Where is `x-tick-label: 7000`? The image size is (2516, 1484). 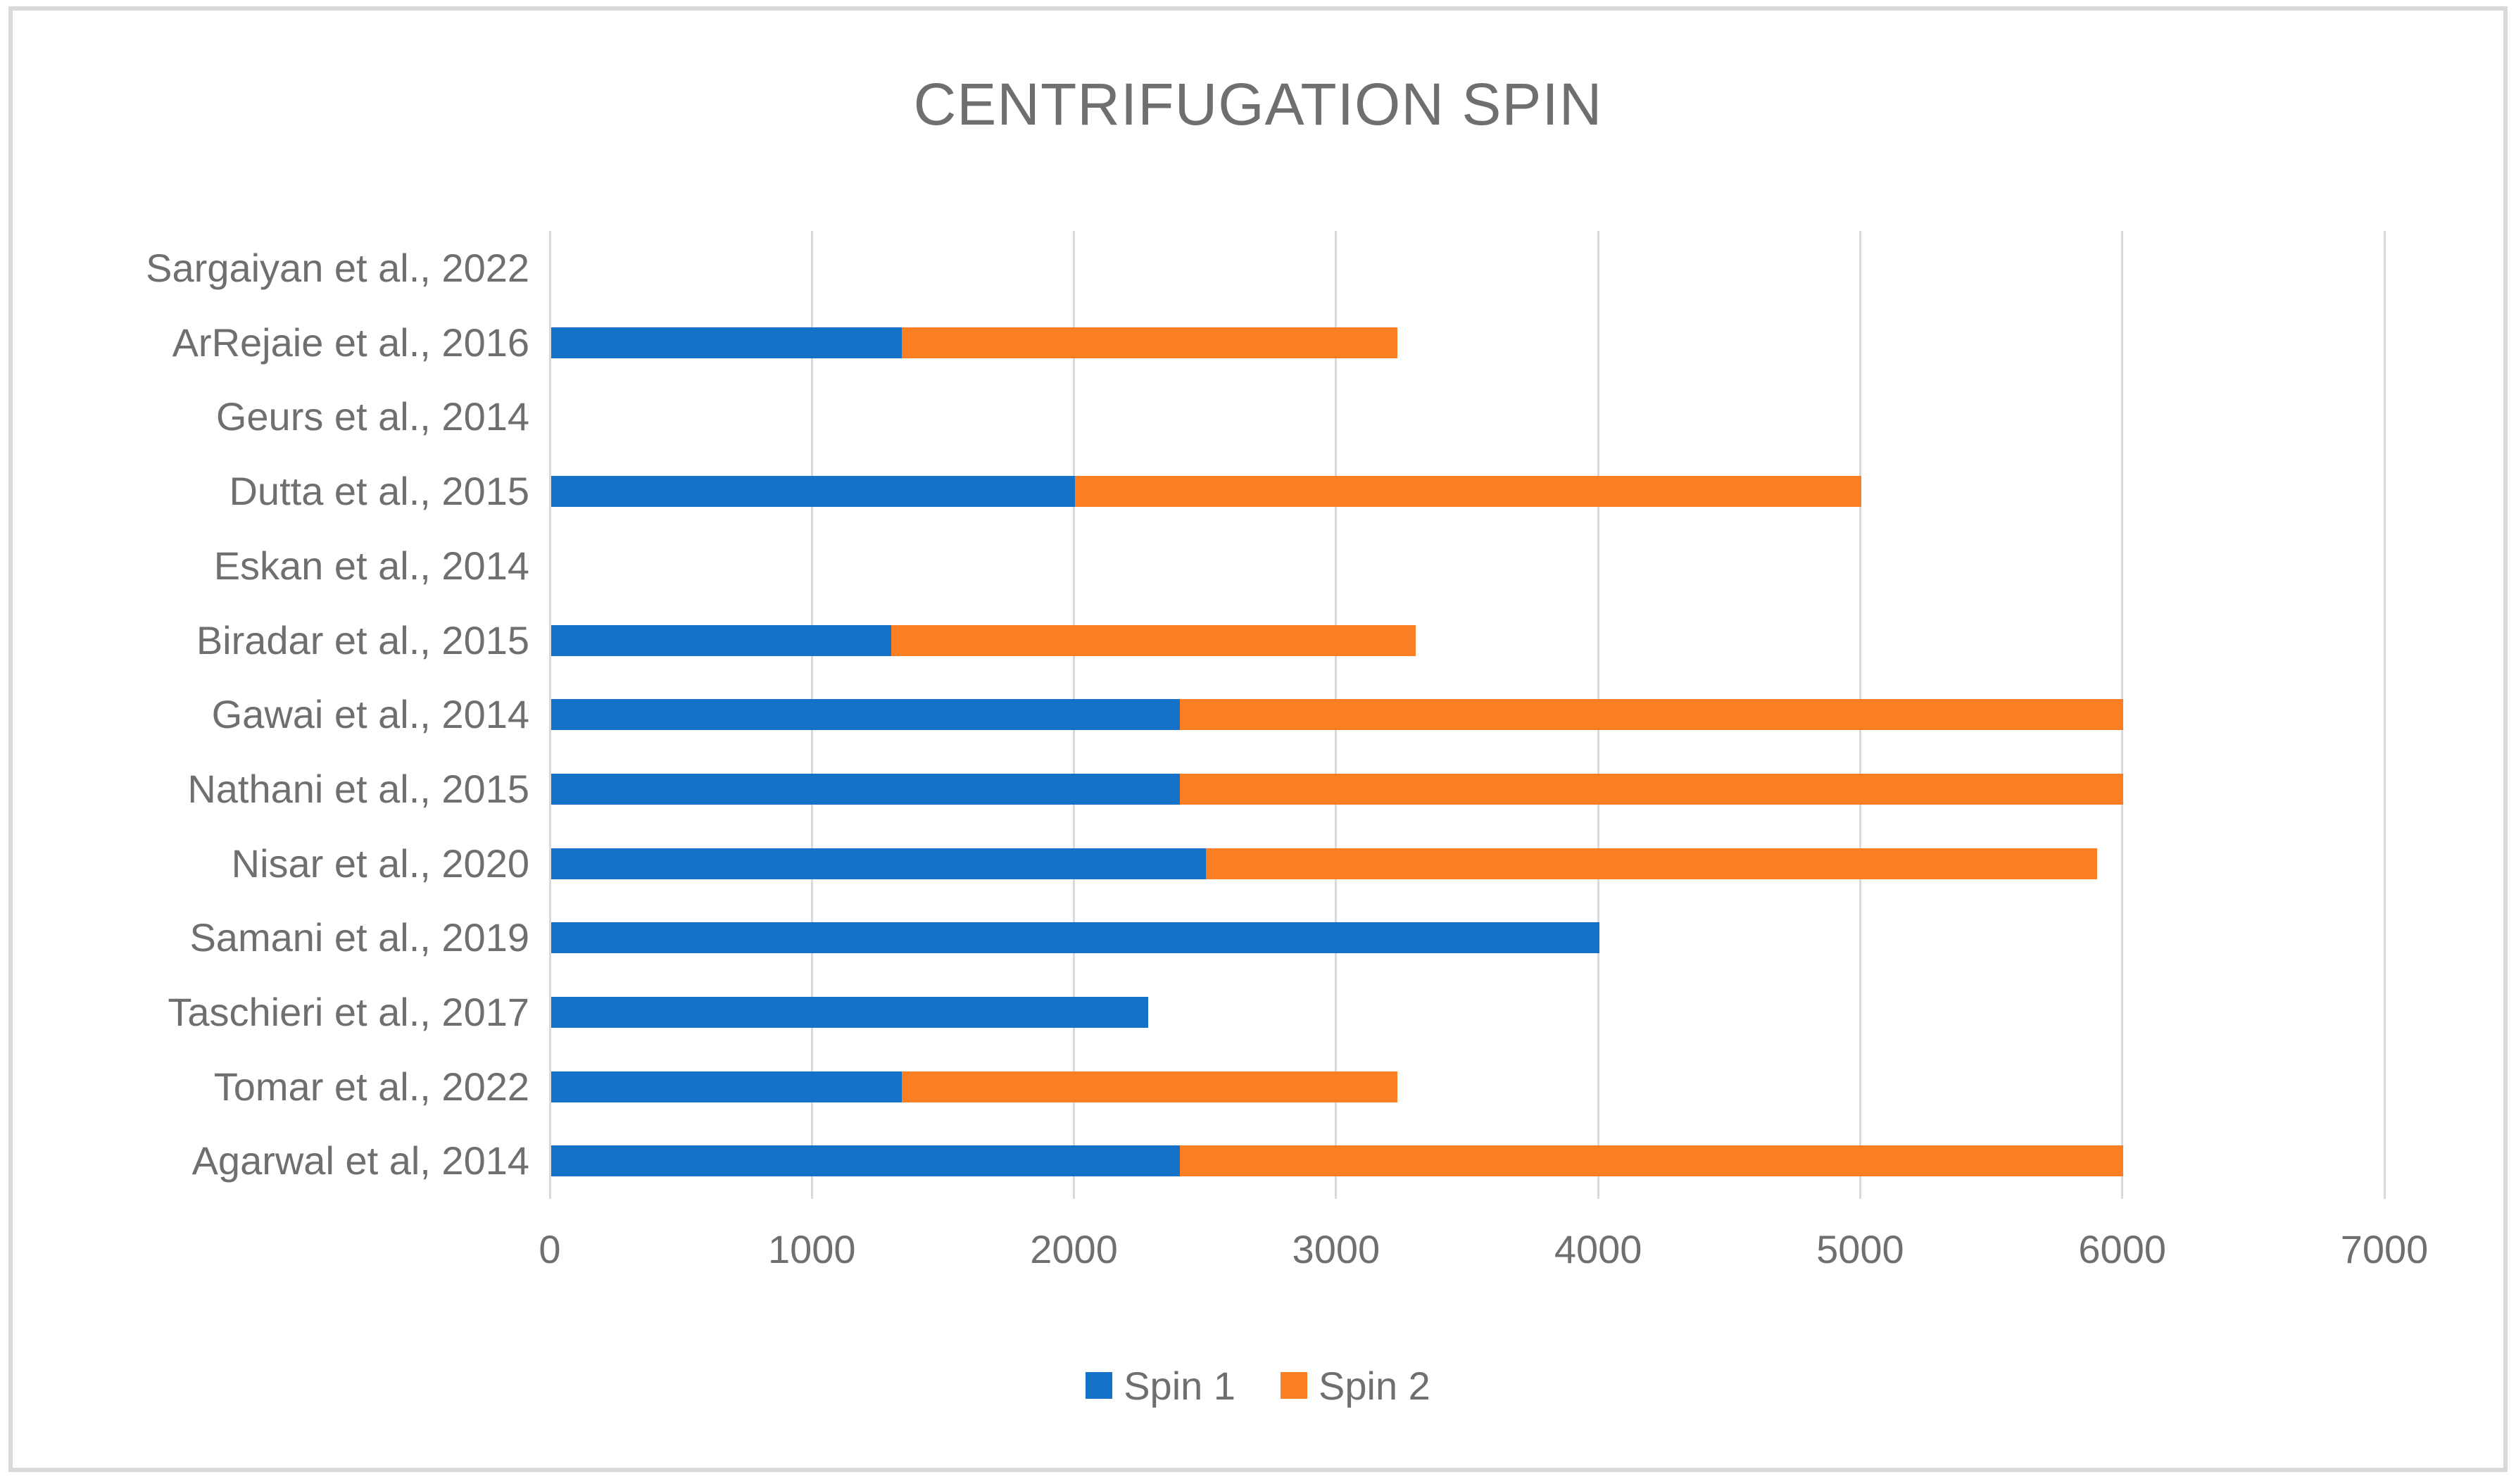
x-tick-label: 7000 is located at coordinates (2384, 1249).